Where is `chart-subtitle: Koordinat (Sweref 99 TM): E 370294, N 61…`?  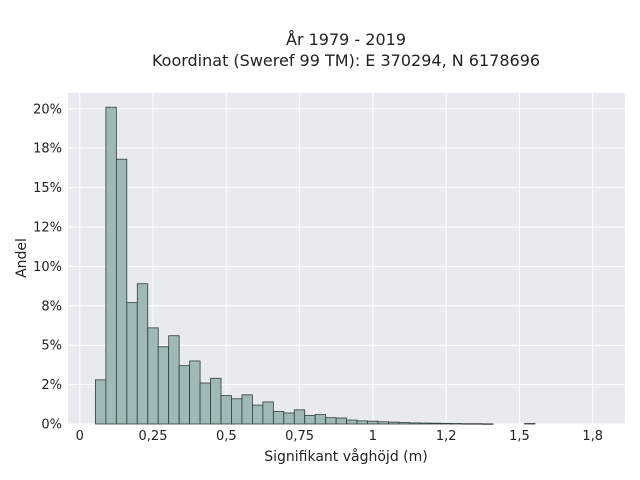 chart-subtitle: Koordinat (Sweref 99 TM): E 370294, N 61… is located at coordinates (346, 60).